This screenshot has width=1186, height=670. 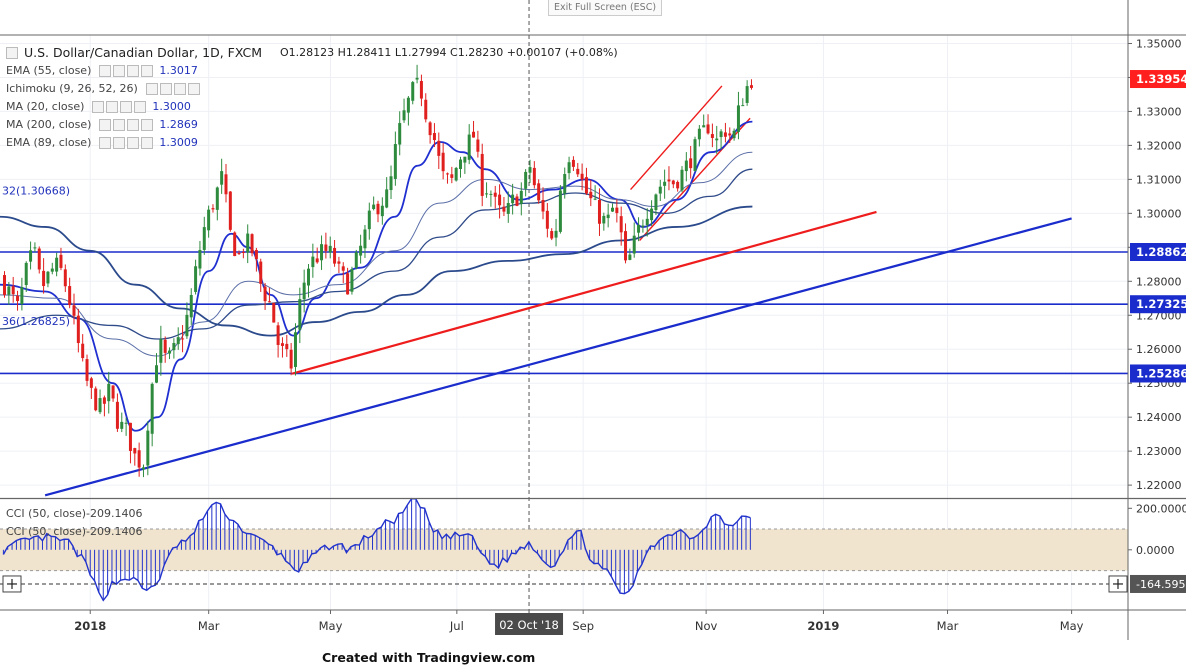 I want to click on exit-fullscreen-button: Exit Full Screen (ESC), so click(x=605, y=8).